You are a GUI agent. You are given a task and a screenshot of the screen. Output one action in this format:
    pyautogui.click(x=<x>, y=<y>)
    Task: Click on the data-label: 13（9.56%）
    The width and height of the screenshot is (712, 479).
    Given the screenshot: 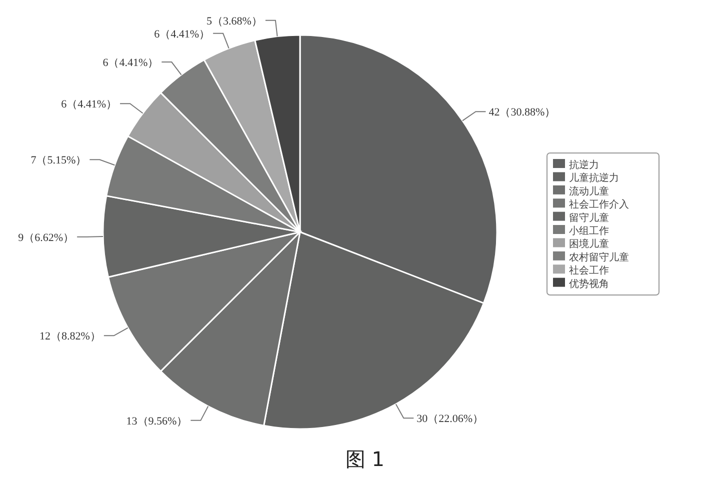 What is the action you would take?
    pyautogui.click(x=157, y=421)
    